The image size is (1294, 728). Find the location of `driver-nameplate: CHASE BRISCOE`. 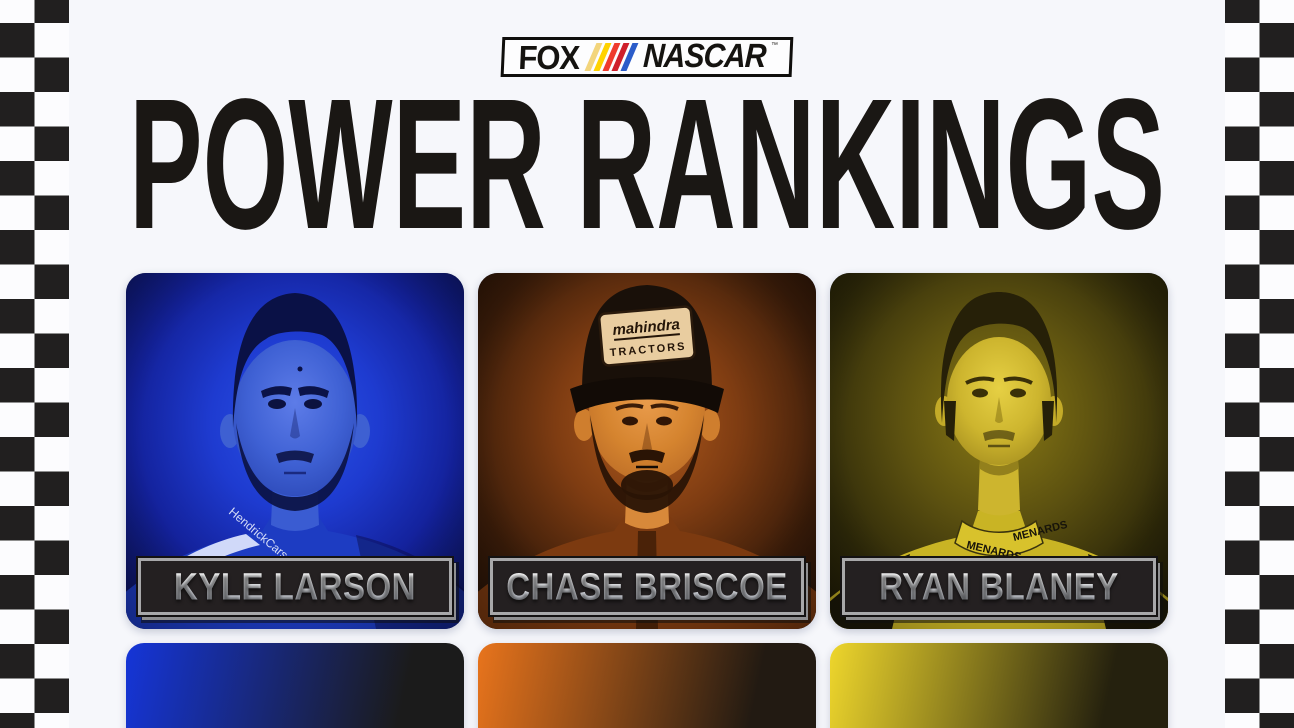

driver-nameplate: CHASE BRISCOE is located at coordinates (647, 586).